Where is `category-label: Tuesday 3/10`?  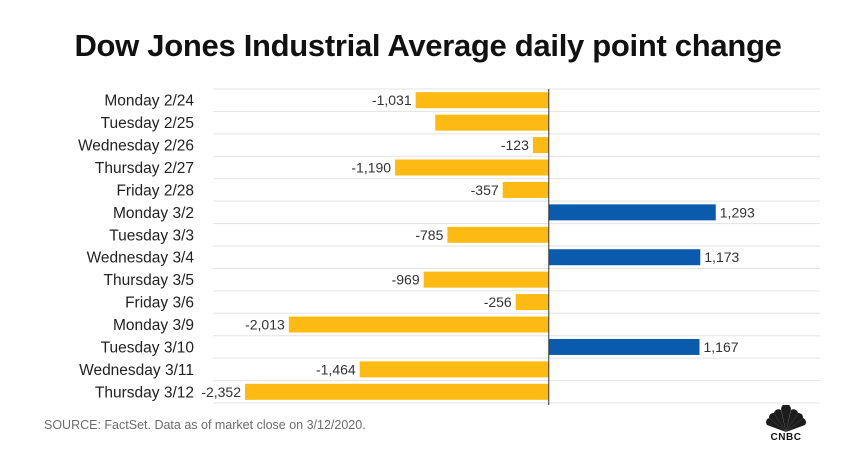
category-label: Tuesday 3/10 is located at coordinates (148, 347).